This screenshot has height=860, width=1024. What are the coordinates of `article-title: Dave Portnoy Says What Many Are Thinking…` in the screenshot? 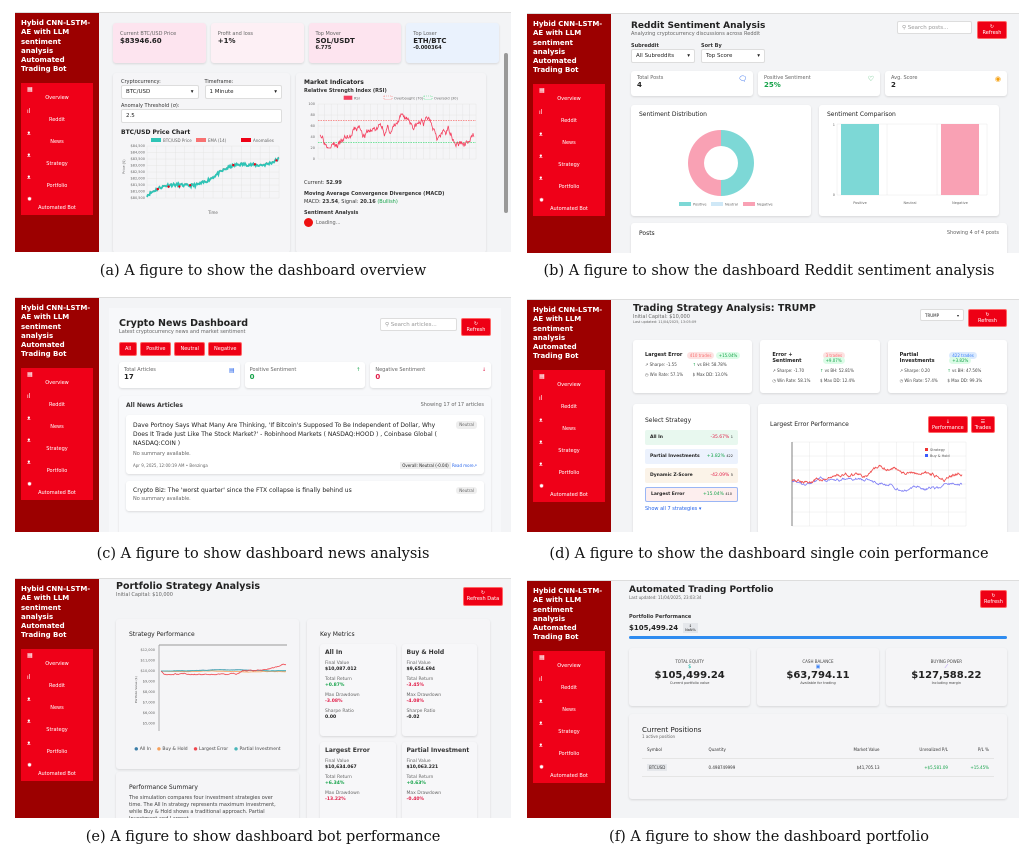 It's located at (285, 434).